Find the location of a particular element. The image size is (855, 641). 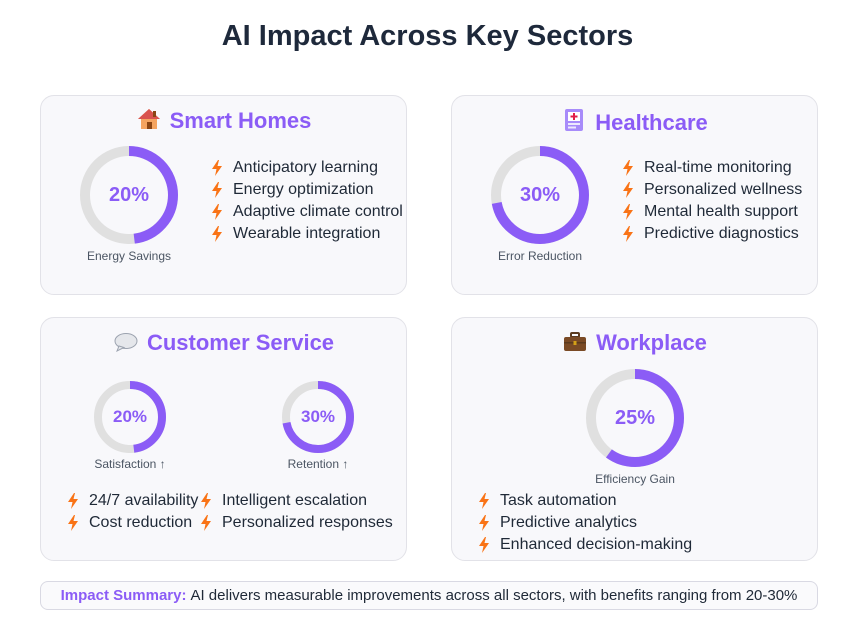

ring-caption: Satisfaction ↑ is located at coordinates (130, 464).